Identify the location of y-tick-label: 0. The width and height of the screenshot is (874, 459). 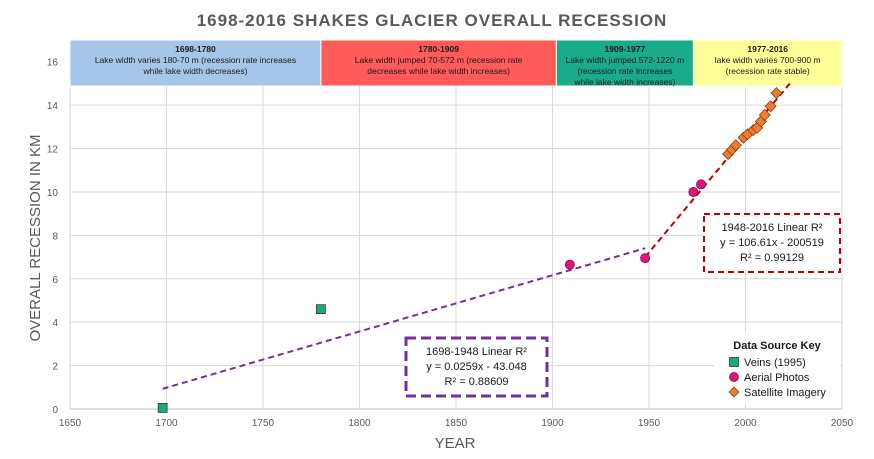
(55, 410).